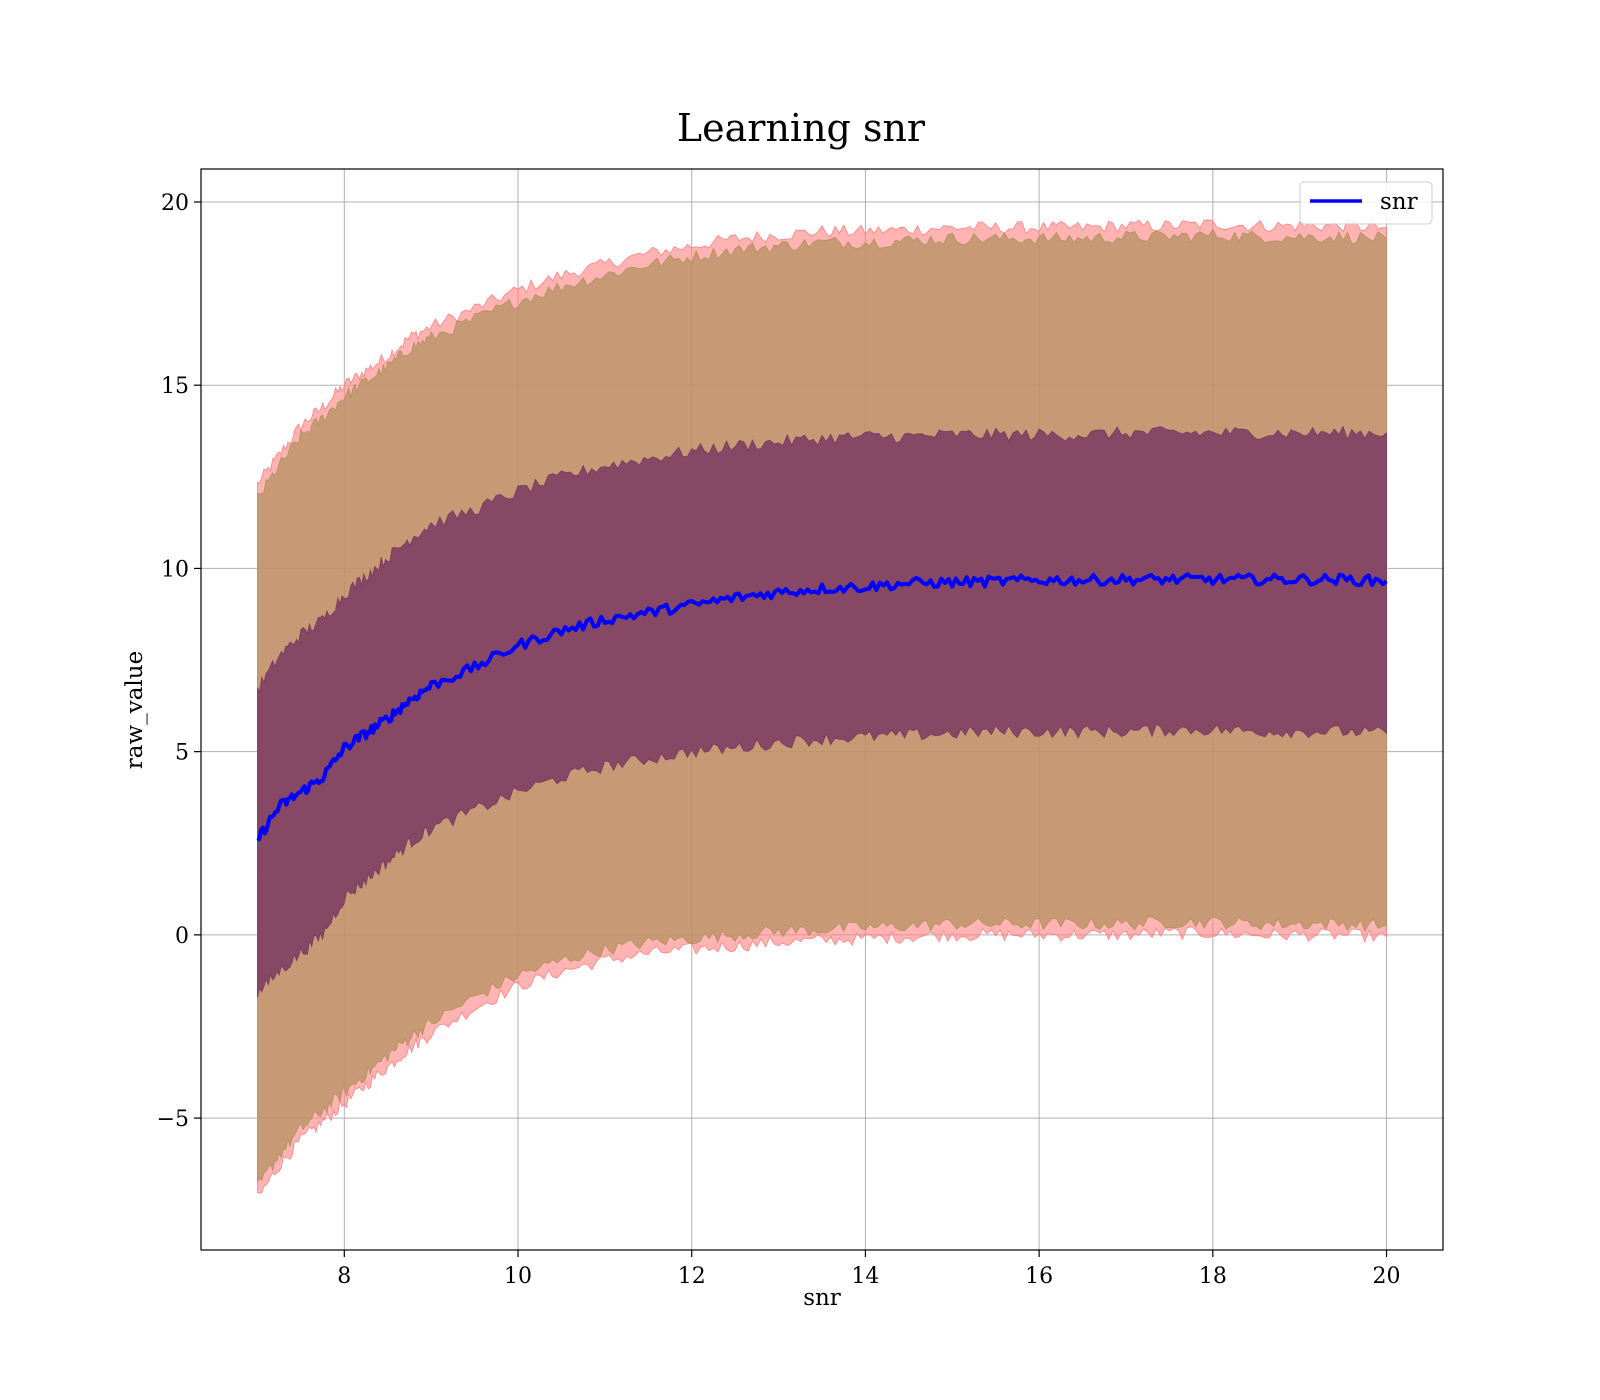 The image size is (1600, 1400). Describe the element at coordinates (175, 569) in the screenshot. I see `y-tick-label-10: 10` at that location.